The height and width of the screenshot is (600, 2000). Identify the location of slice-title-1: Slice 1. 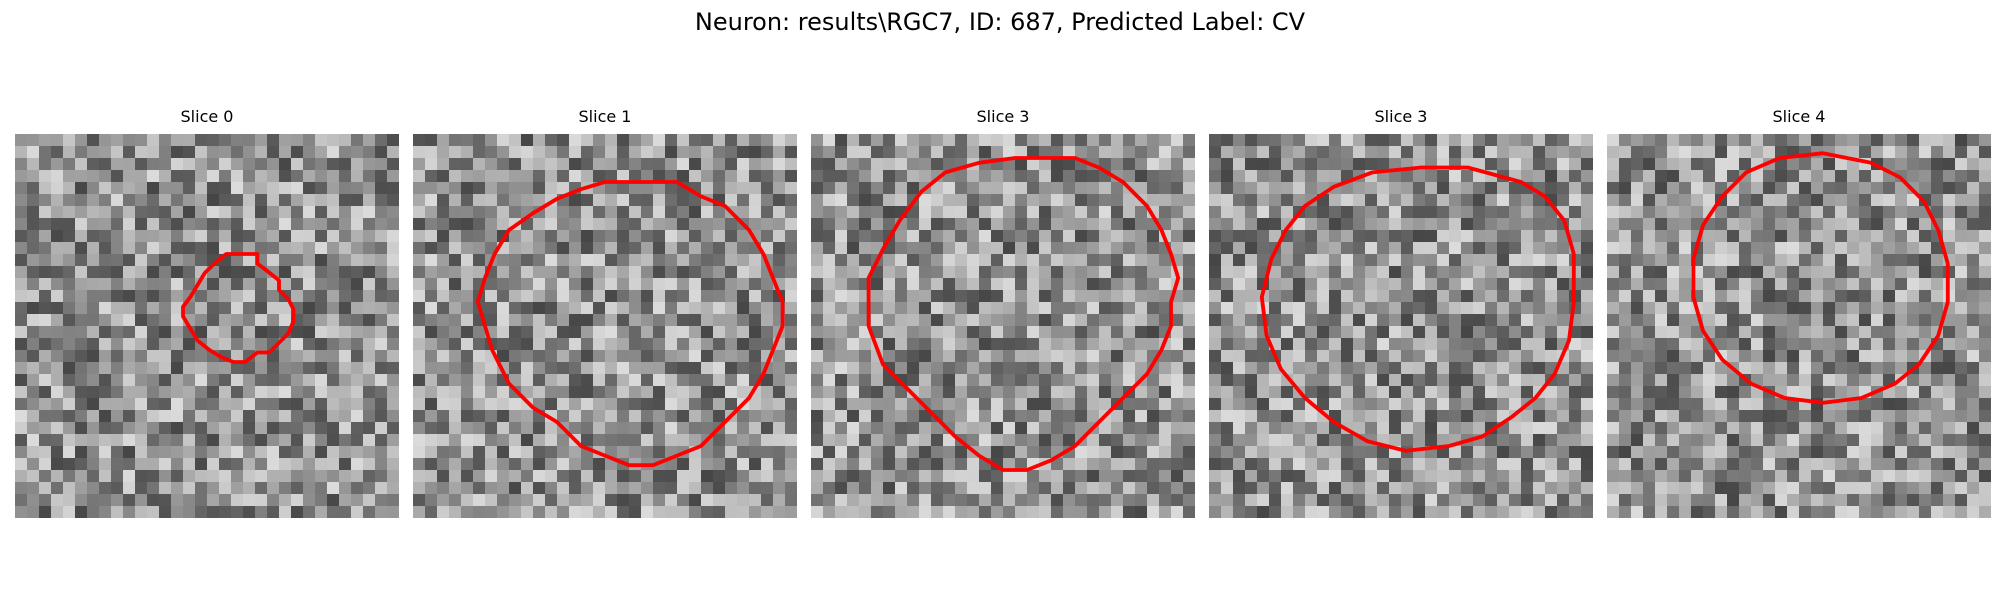
(605, 116).